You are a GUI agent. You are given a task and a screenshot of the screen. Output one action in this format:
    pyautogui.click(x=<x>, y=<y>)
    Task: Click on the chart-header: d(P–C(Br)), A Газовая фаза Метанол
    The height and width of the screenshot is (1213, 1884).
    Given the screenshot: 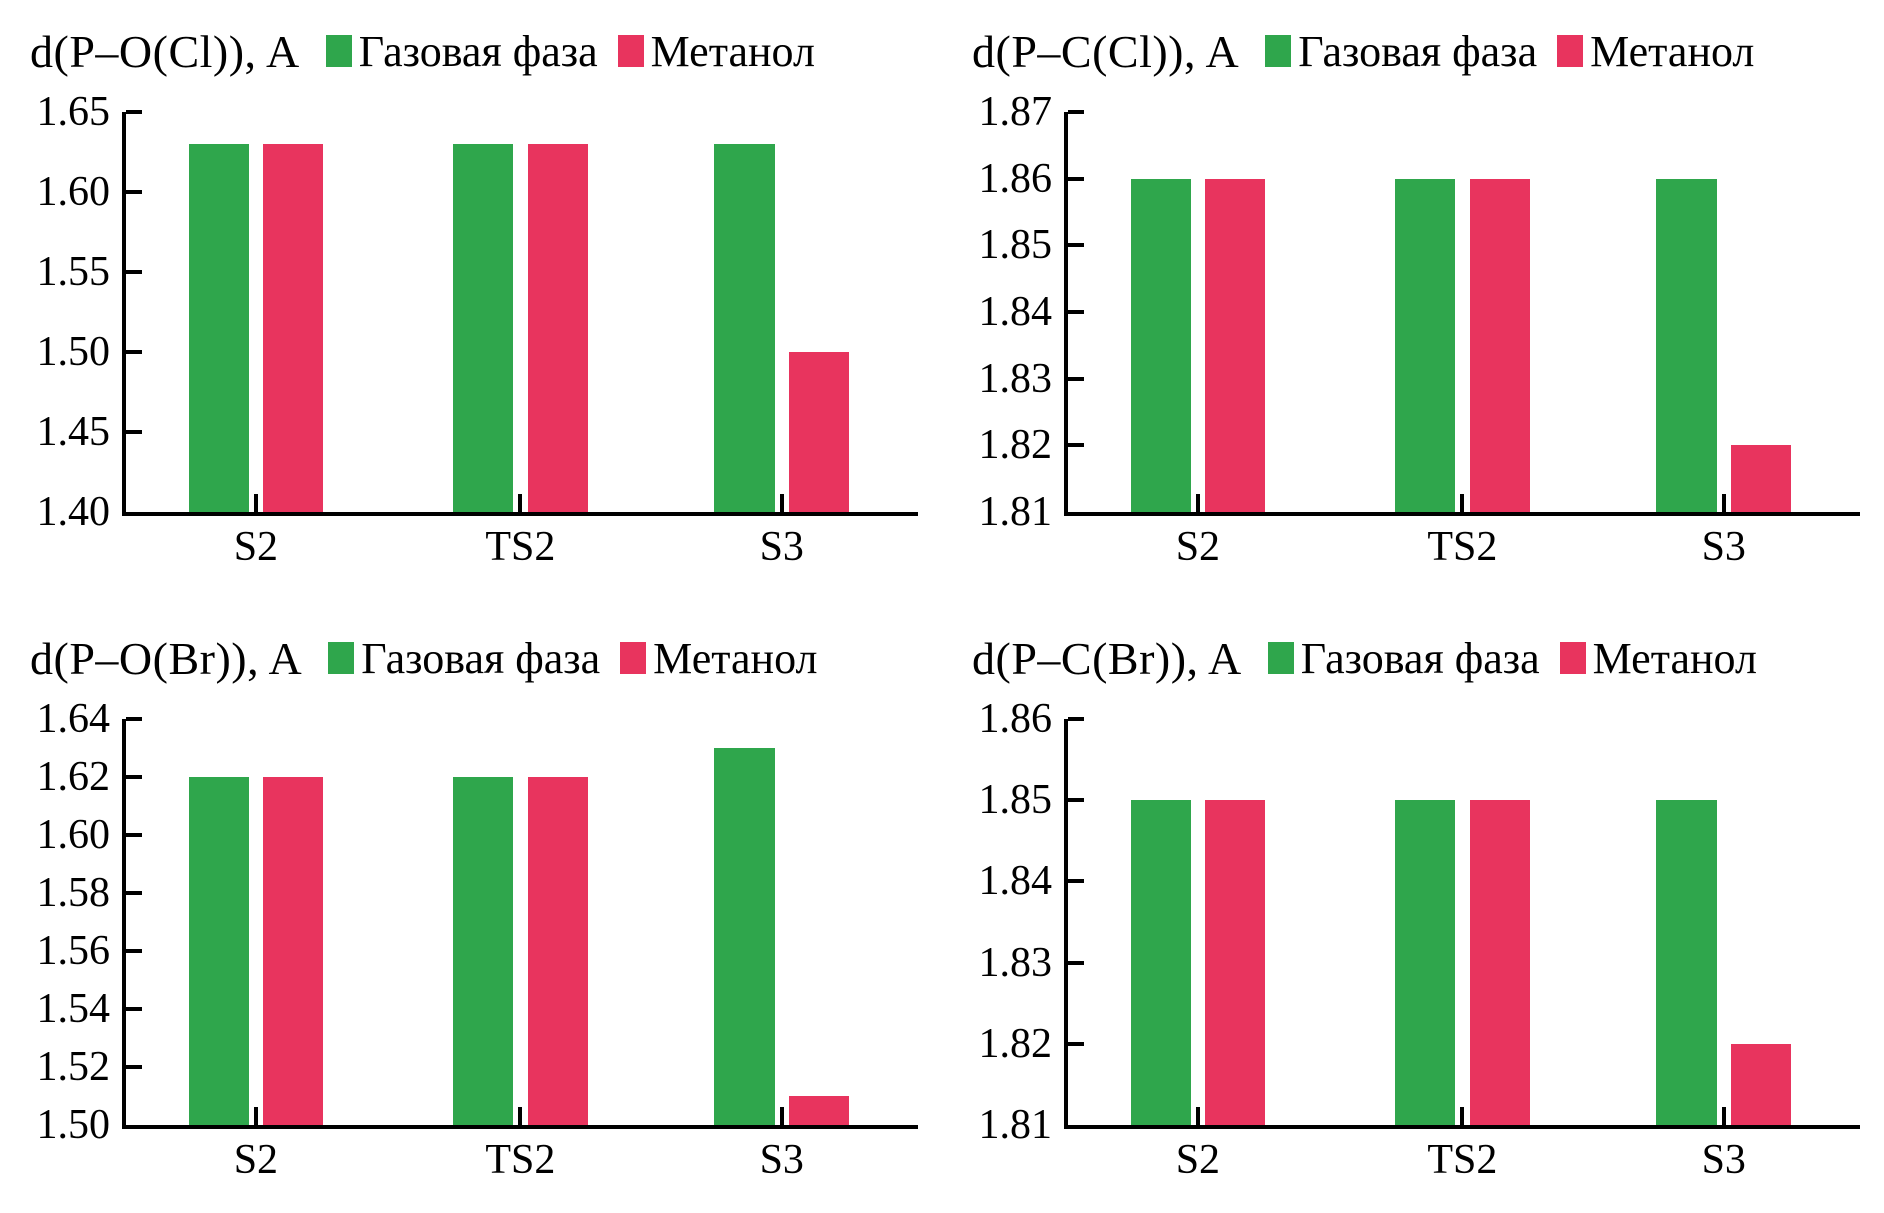 What is the action you would take?
    pyautogui.click(x=1428, y=658)
    